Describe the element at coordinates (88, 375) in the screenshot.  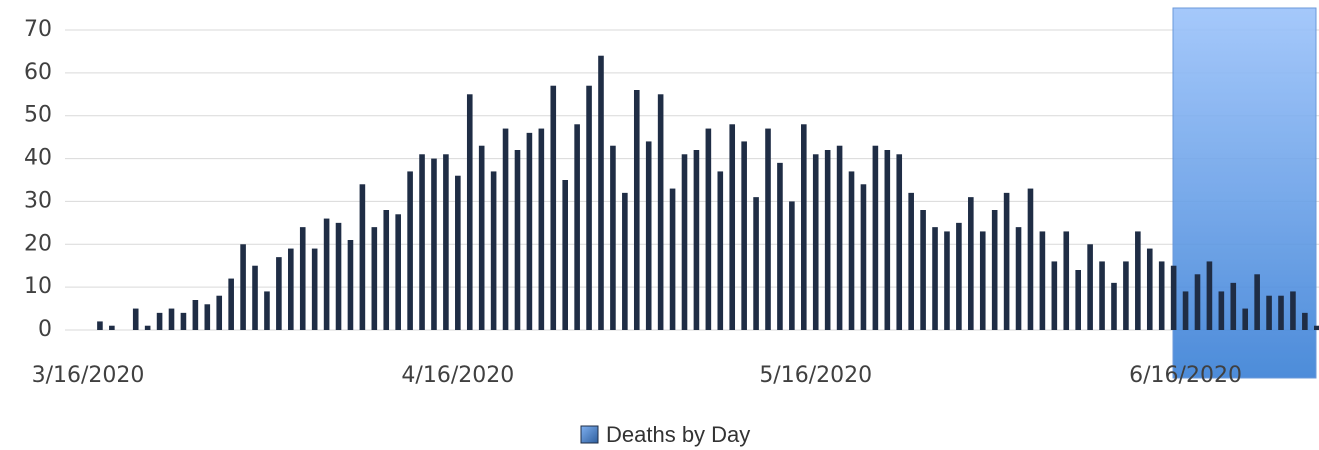
I see `x-tick-label: 3/16/2020` at that location.